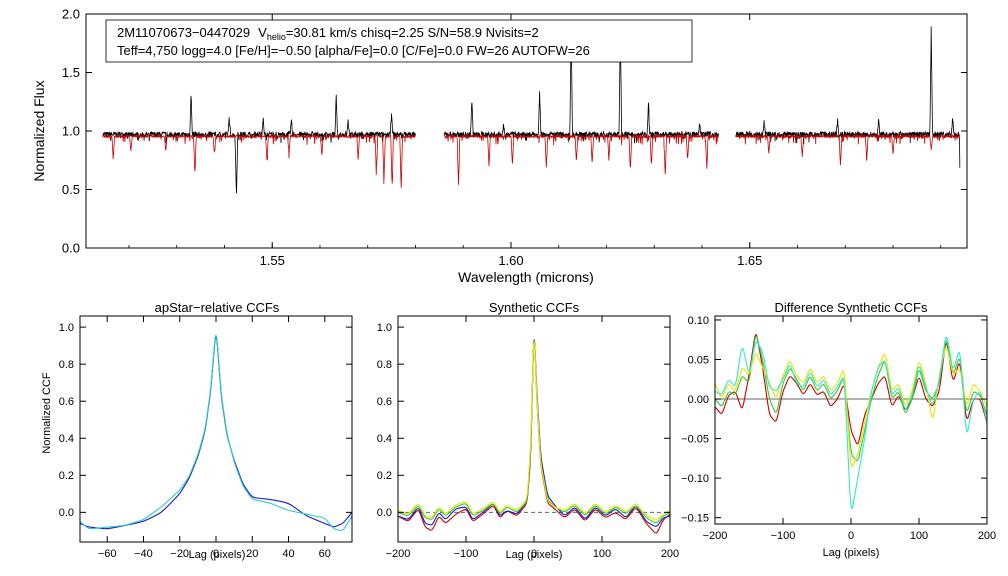  Describe the element at coordinates (698, 400) in the screenshot. I see `y-tick-label: 0.00` at that location.